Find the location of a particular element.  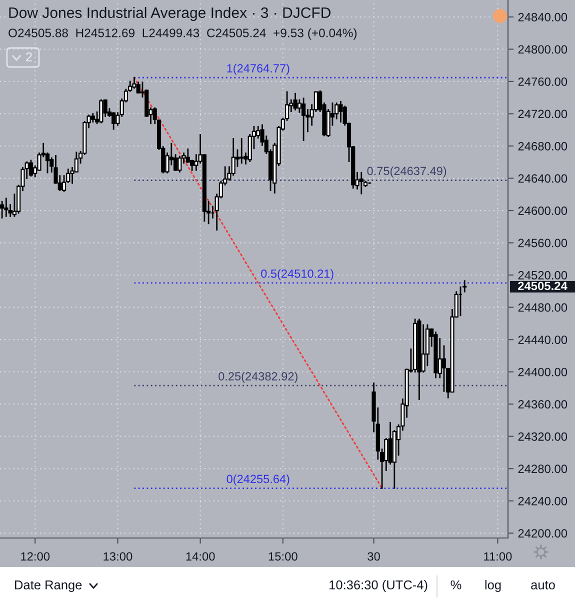

annotation: 2 is located at coordinates (29, 57).